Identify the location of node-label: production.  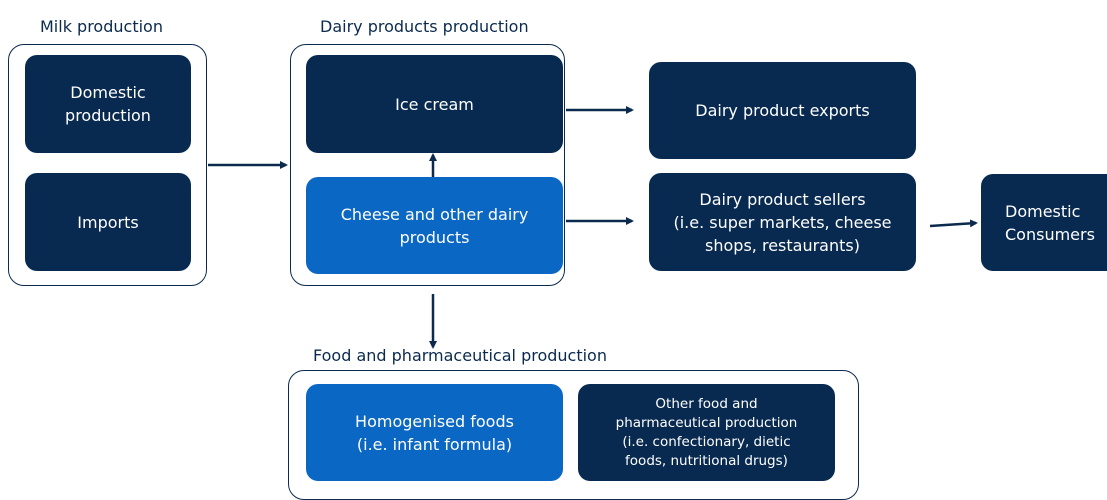
(108, 115).